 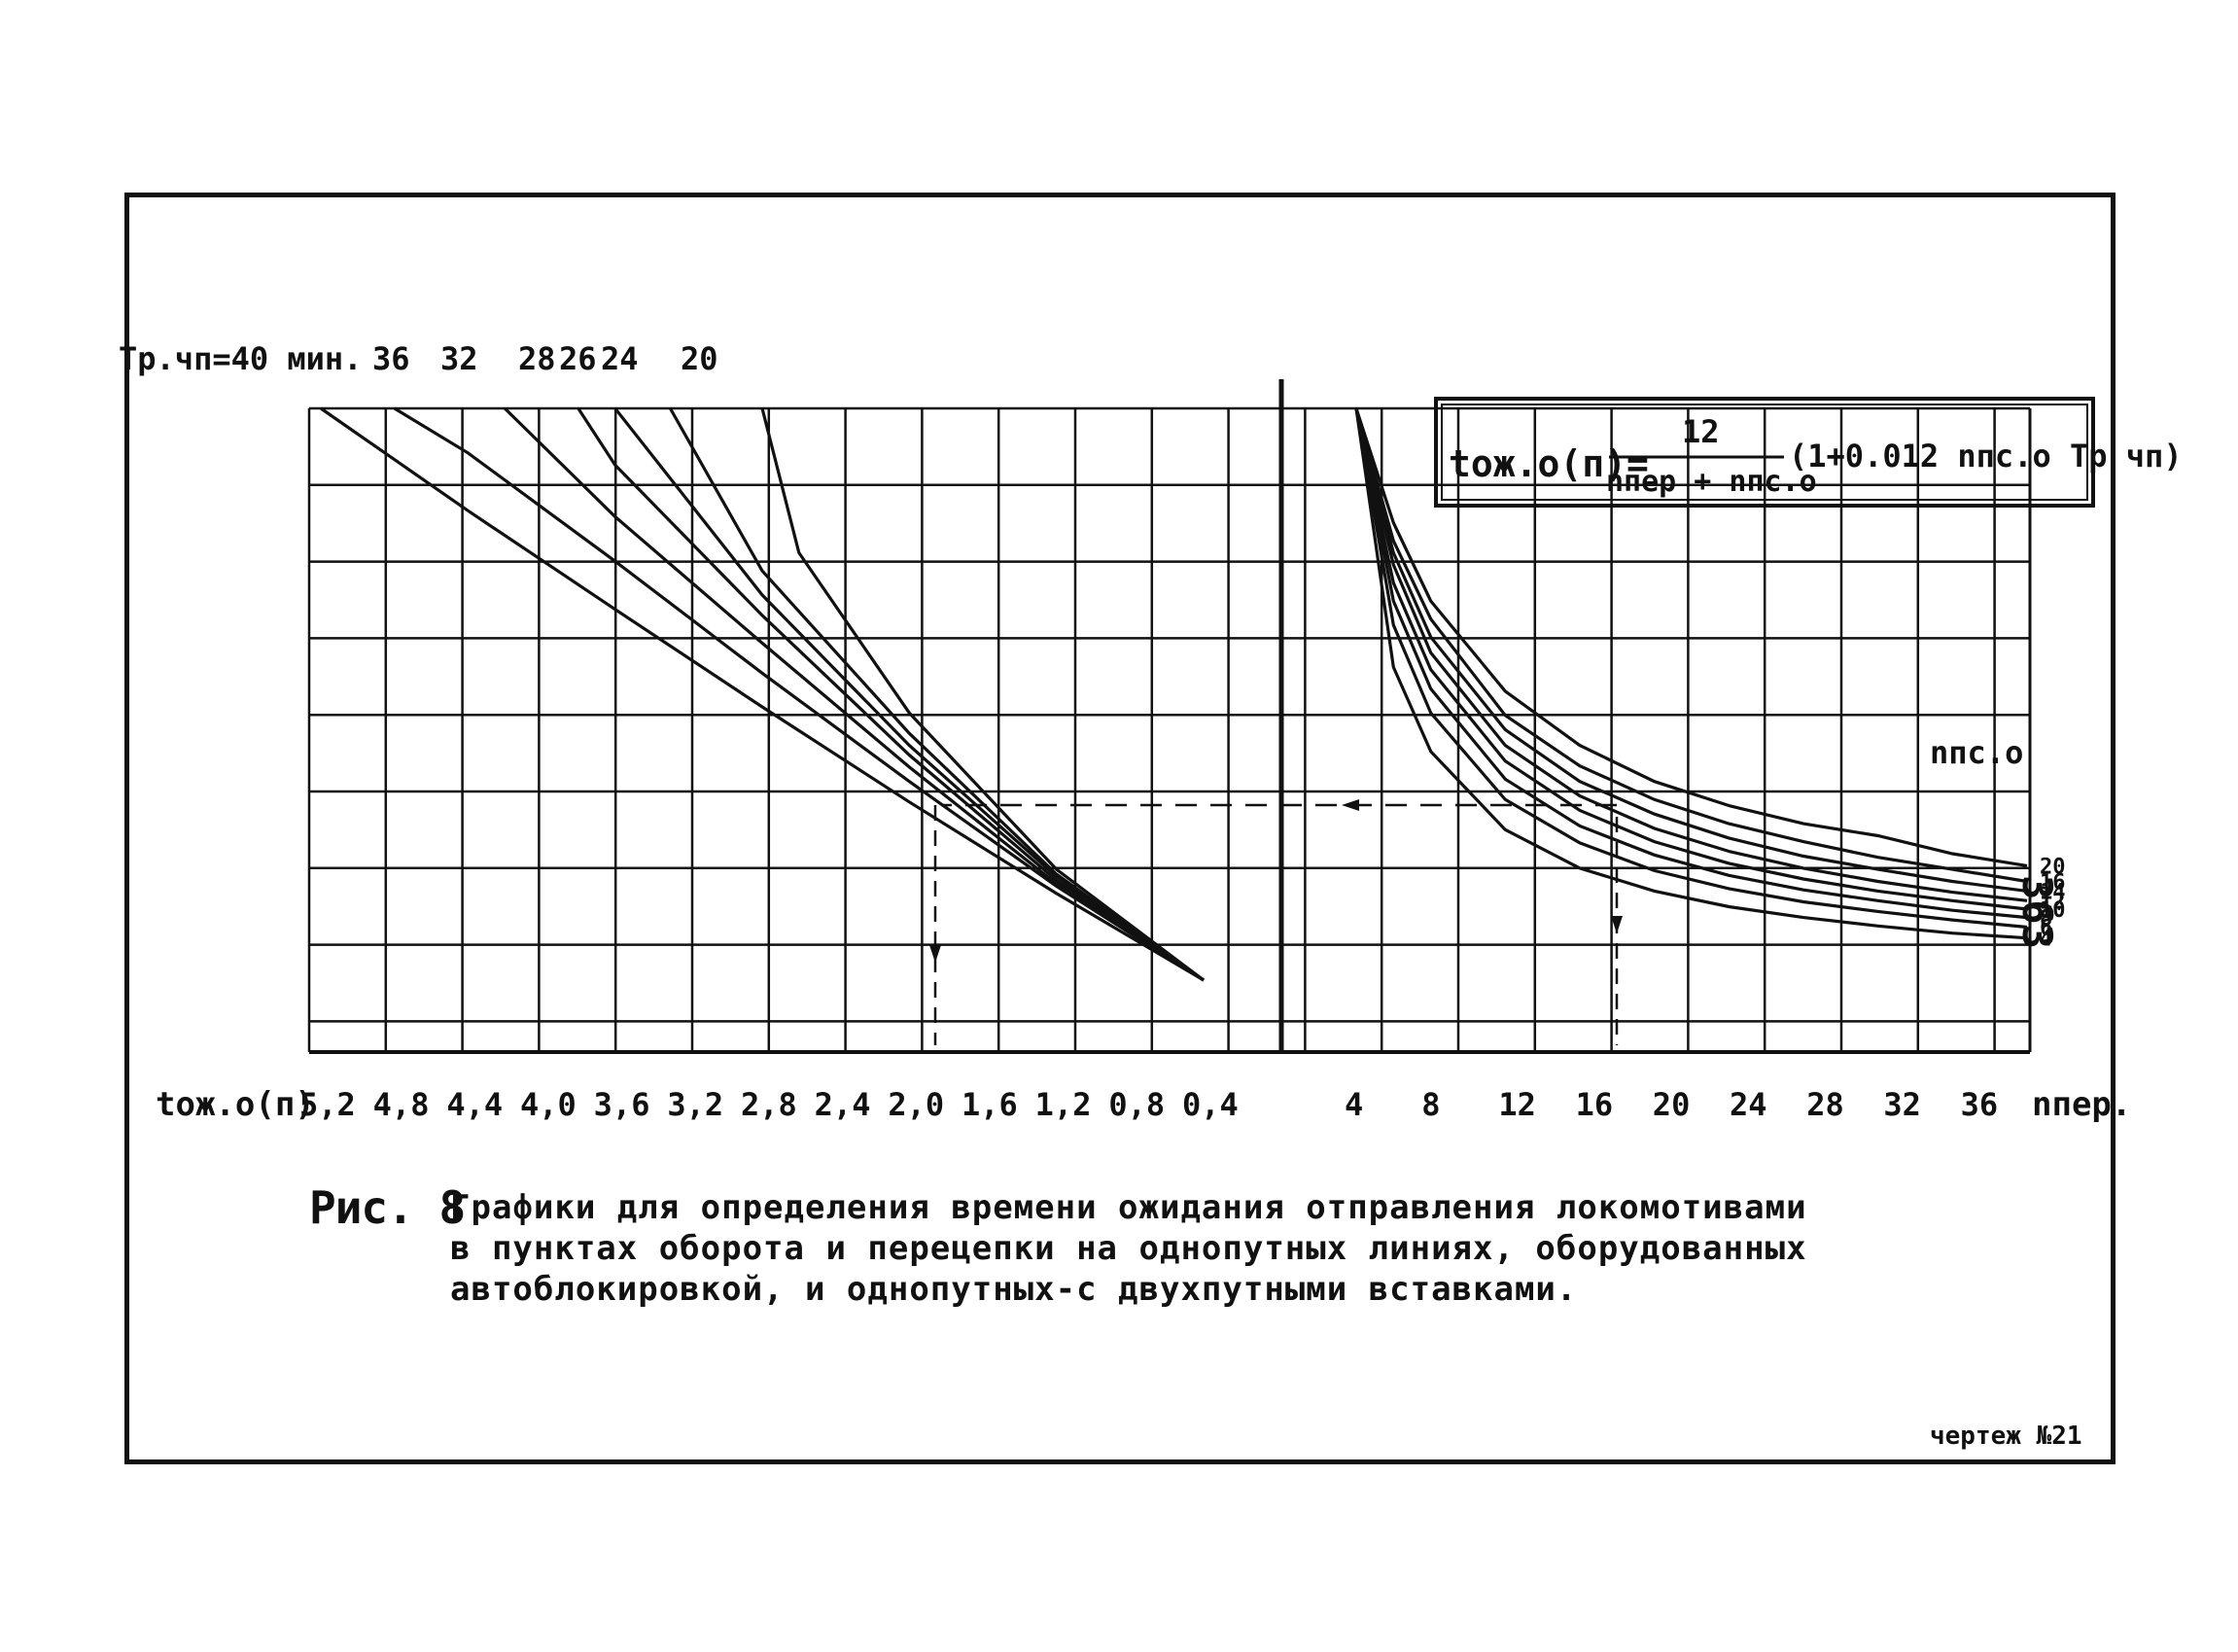 What do you see at coordinates (2046, 940) in the screenshot?
I see `right-series-label-4: 4` at bounding box center [2046, 940].